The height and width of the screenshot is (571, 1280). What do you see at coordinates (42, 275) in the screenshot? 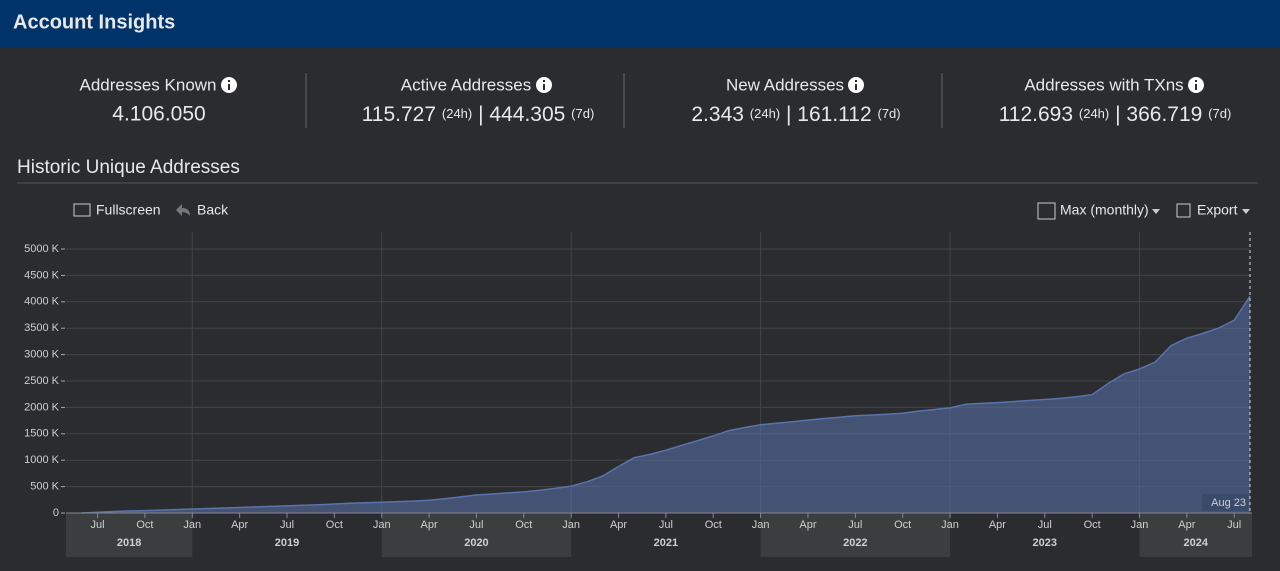
I see `y-tick-label: 4500 K` at bounding box center [42, 275].